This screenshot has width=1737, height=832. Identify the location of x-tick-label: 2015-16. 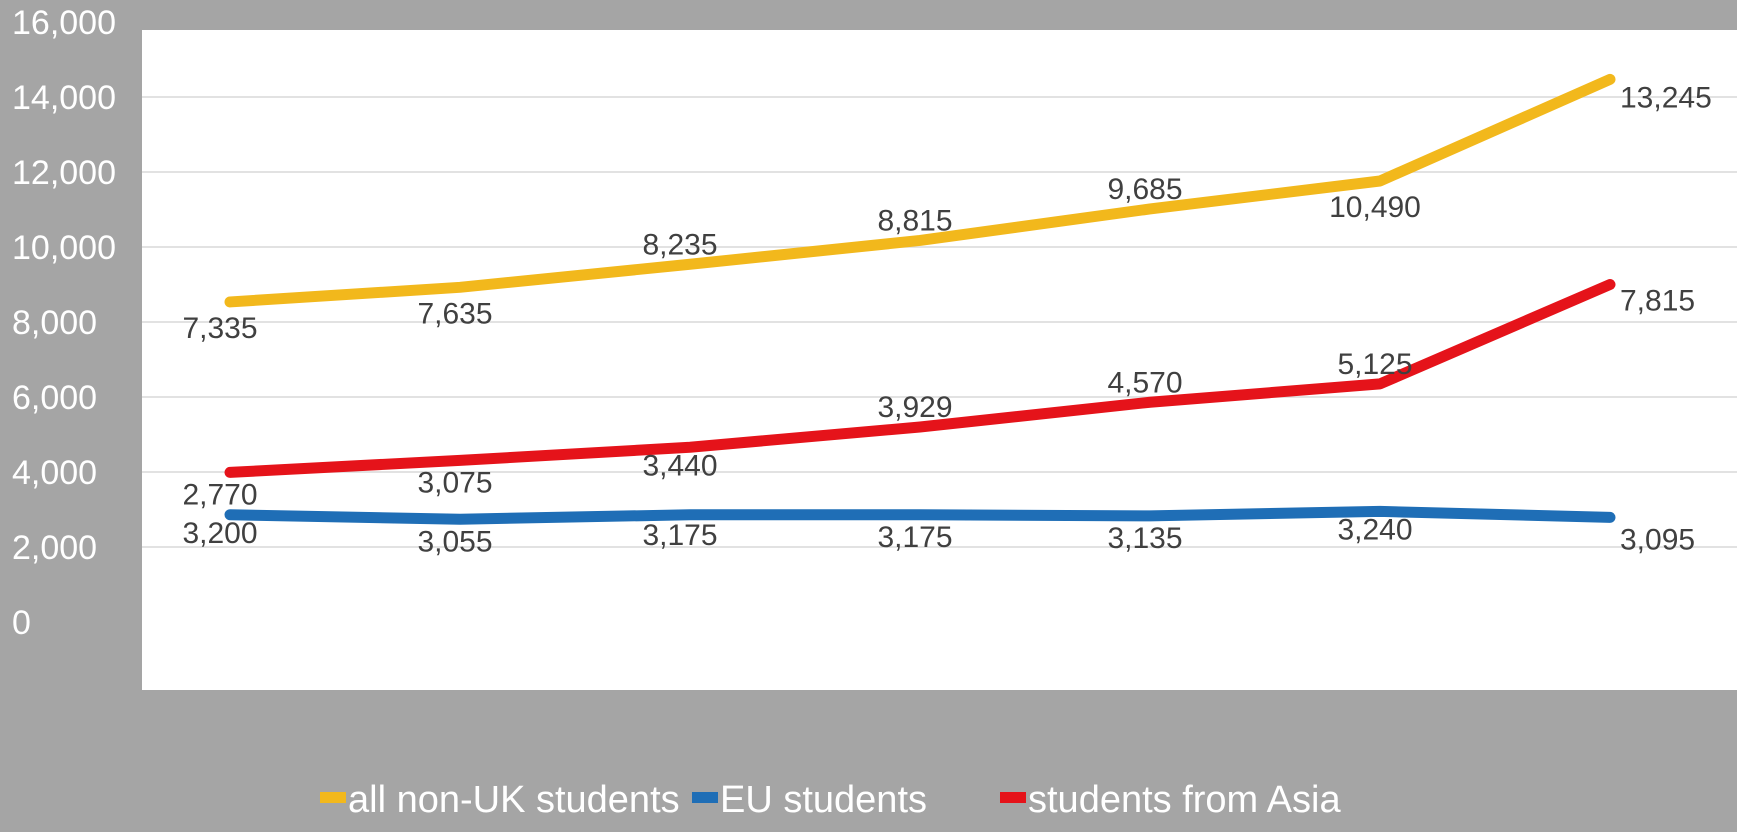
(454, 674).